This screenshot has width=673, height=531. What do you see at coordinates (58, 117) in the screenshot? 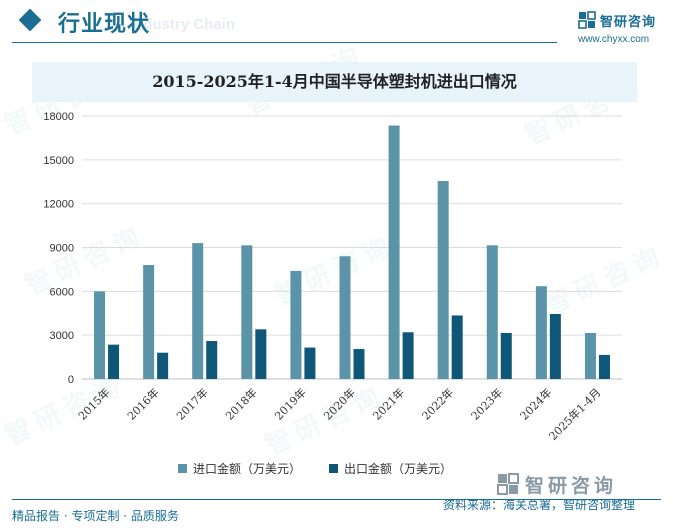
I see `y-tick-label: 18000` at bounding box center [58, 117].